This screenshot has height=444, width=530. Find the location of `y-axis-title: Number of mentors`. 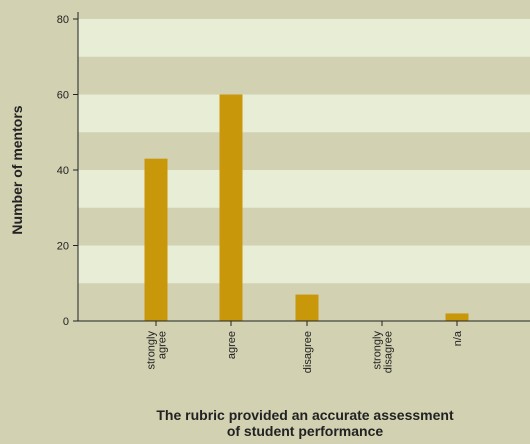

y-axis-title: Number of mentors is located at coordinates (17, 169).